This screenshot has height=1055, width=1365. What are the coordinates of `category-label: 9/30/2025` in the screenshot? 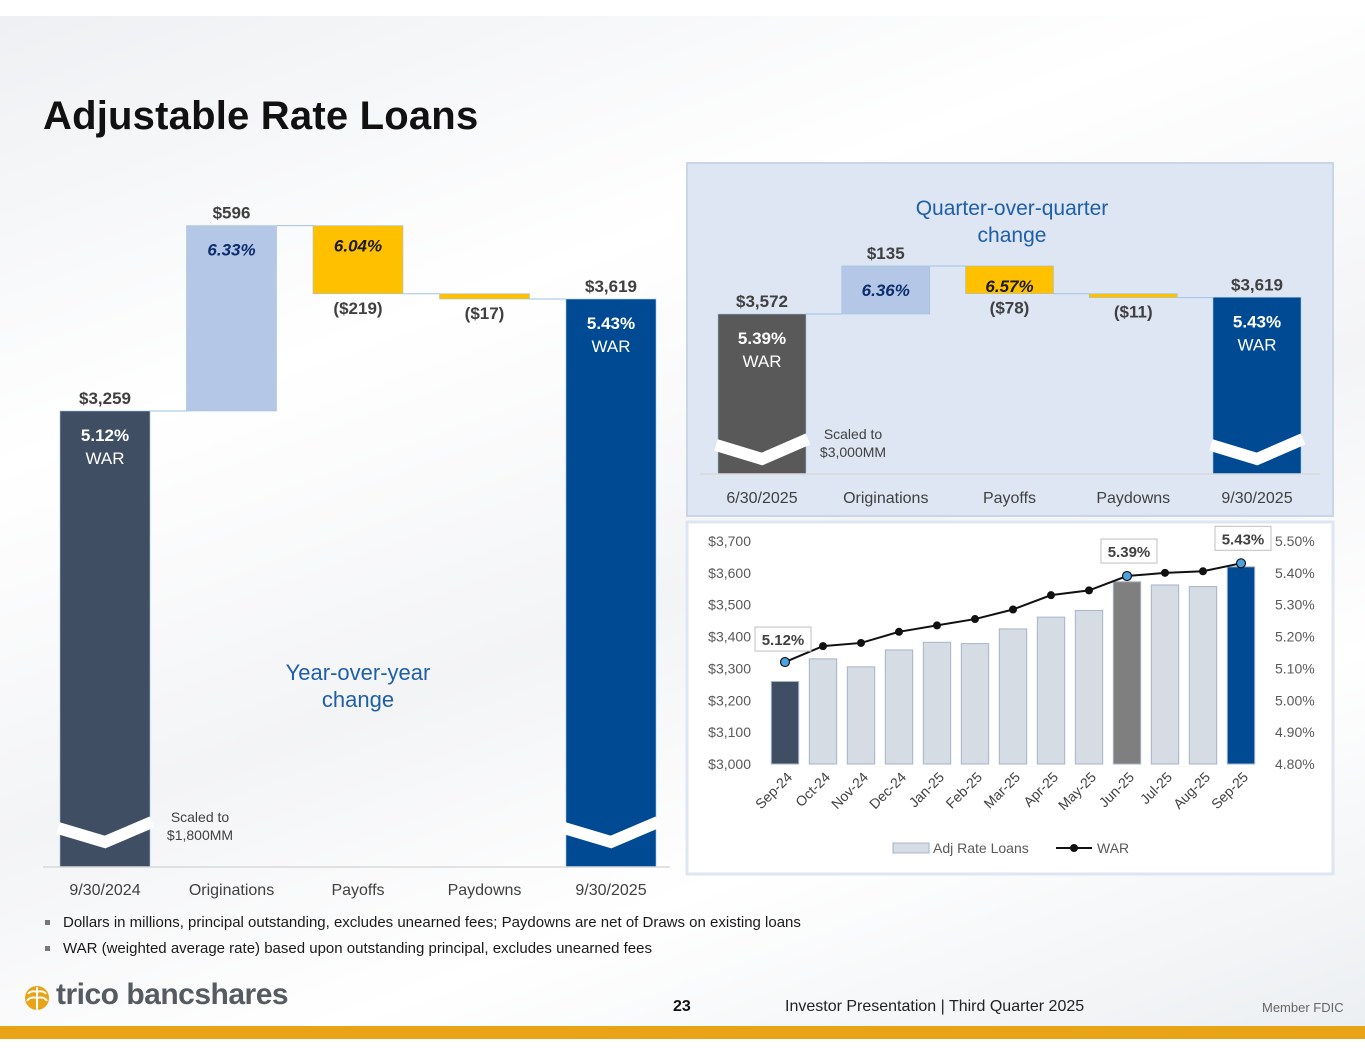 It's located at (610, 890).